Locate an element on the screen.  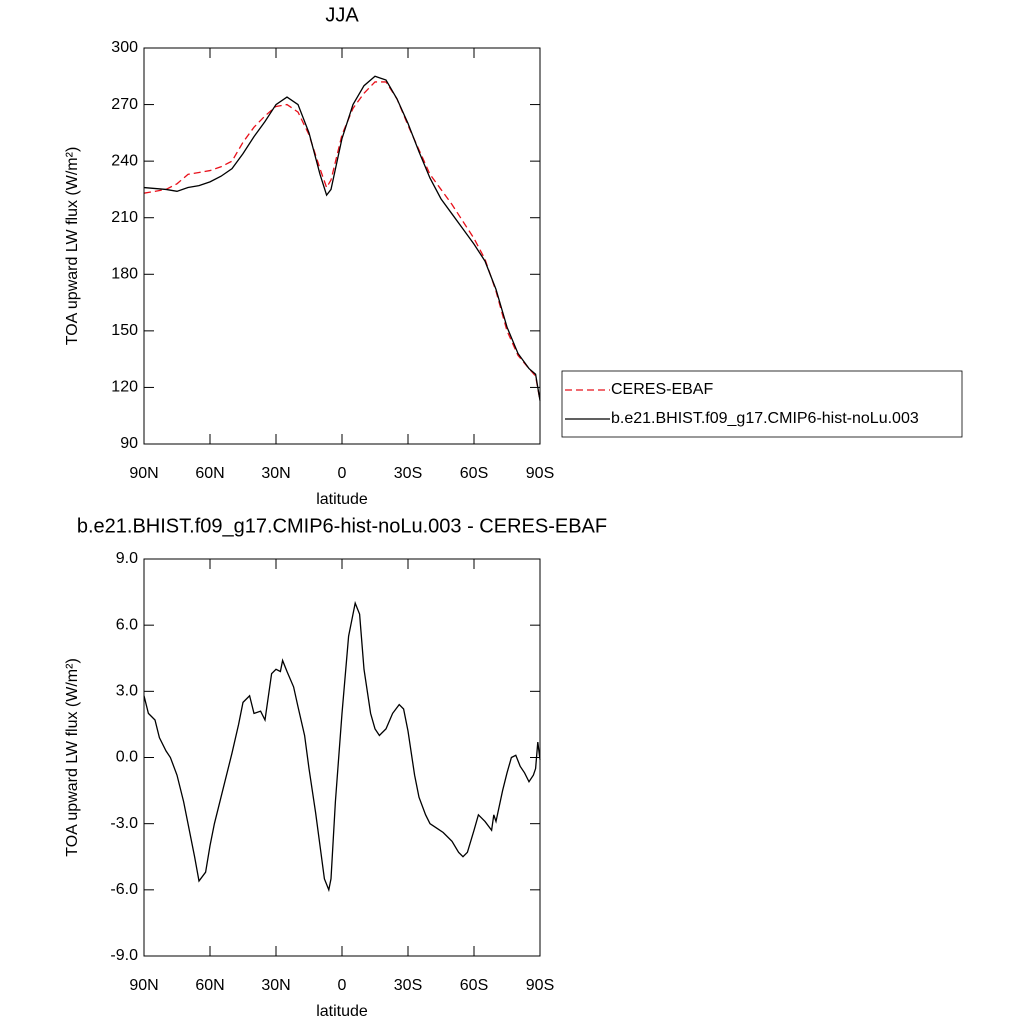
y-tick-label: 6.0 is located at coordinates (127, 624).